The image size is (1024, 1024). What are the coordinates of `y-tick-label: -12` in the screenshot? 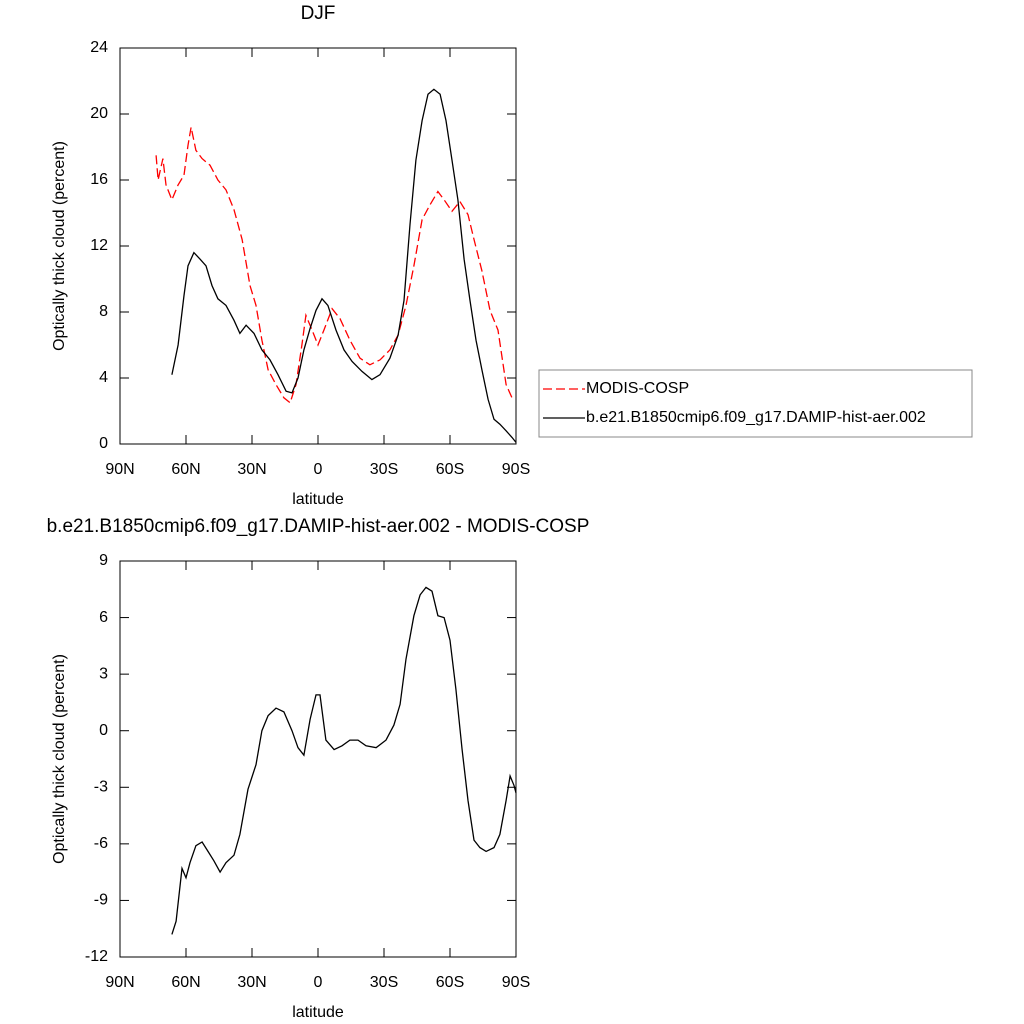 It's located at (96, 956).